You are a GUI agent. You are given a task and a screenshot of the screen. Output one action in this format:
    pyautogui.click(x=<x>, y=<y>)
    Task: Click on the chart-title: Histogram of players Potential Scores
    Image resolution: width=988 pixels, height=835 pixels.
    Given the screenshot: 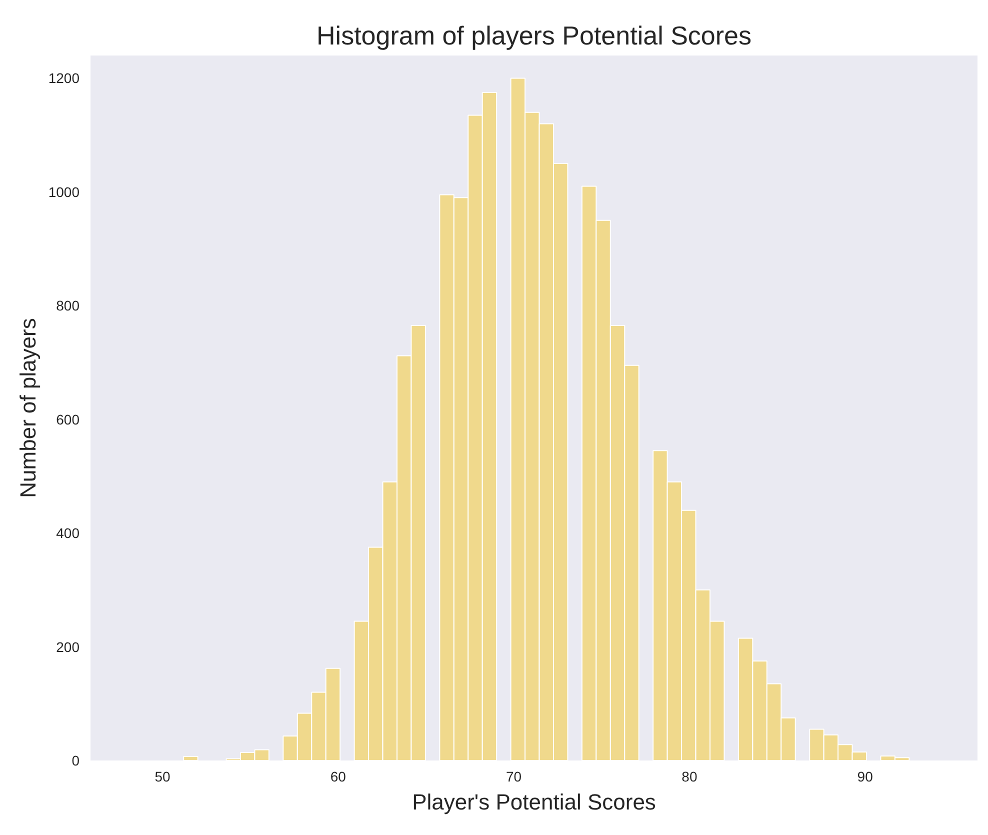 What is the action you would take?
    pyautogui.click(x=534, y=35)
    